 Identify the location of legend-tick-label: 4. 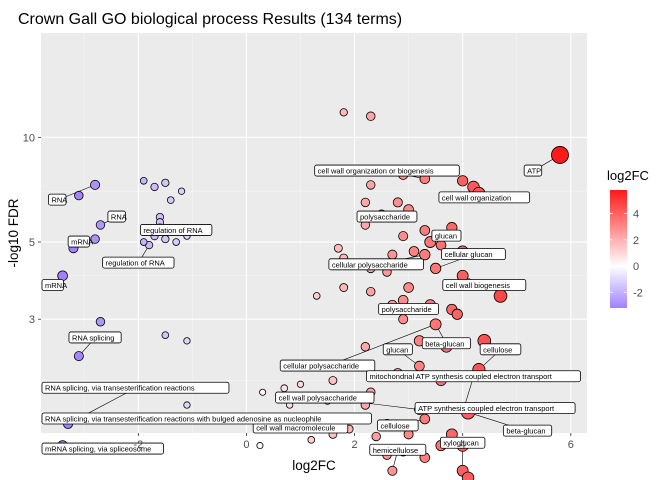
(636, 215).